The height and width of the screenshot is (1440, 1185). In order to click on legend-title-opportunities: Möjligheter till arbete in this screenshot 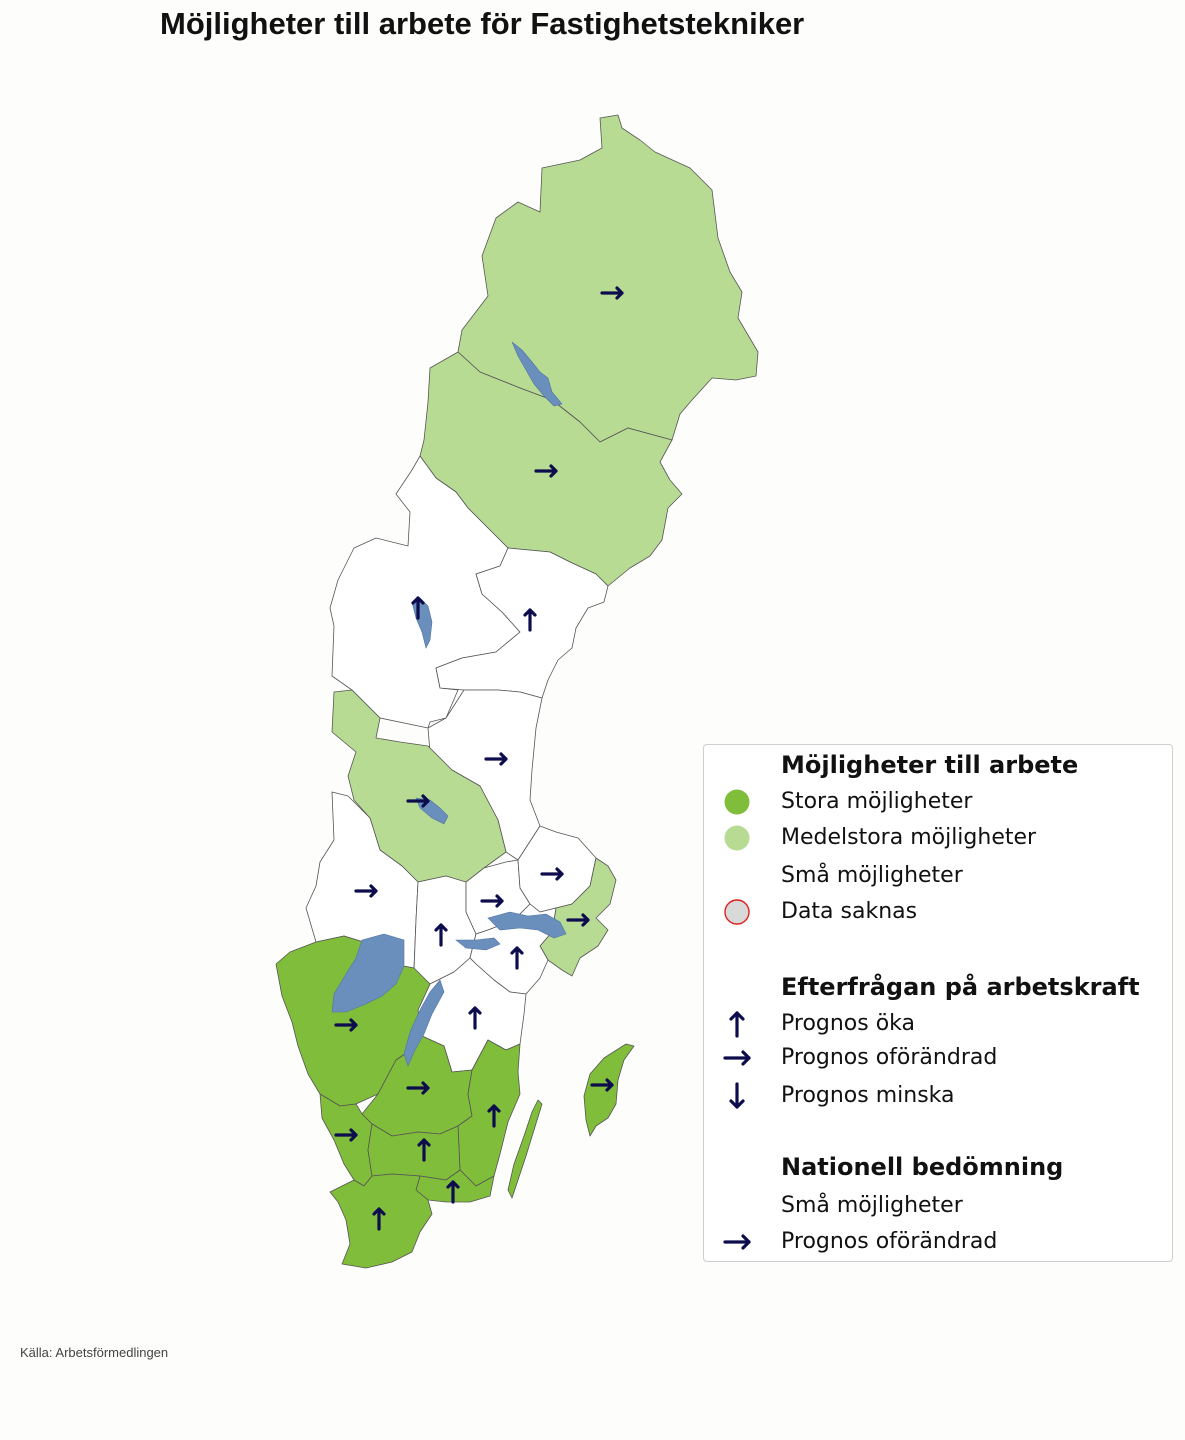, I will do `click(930, 765)`.